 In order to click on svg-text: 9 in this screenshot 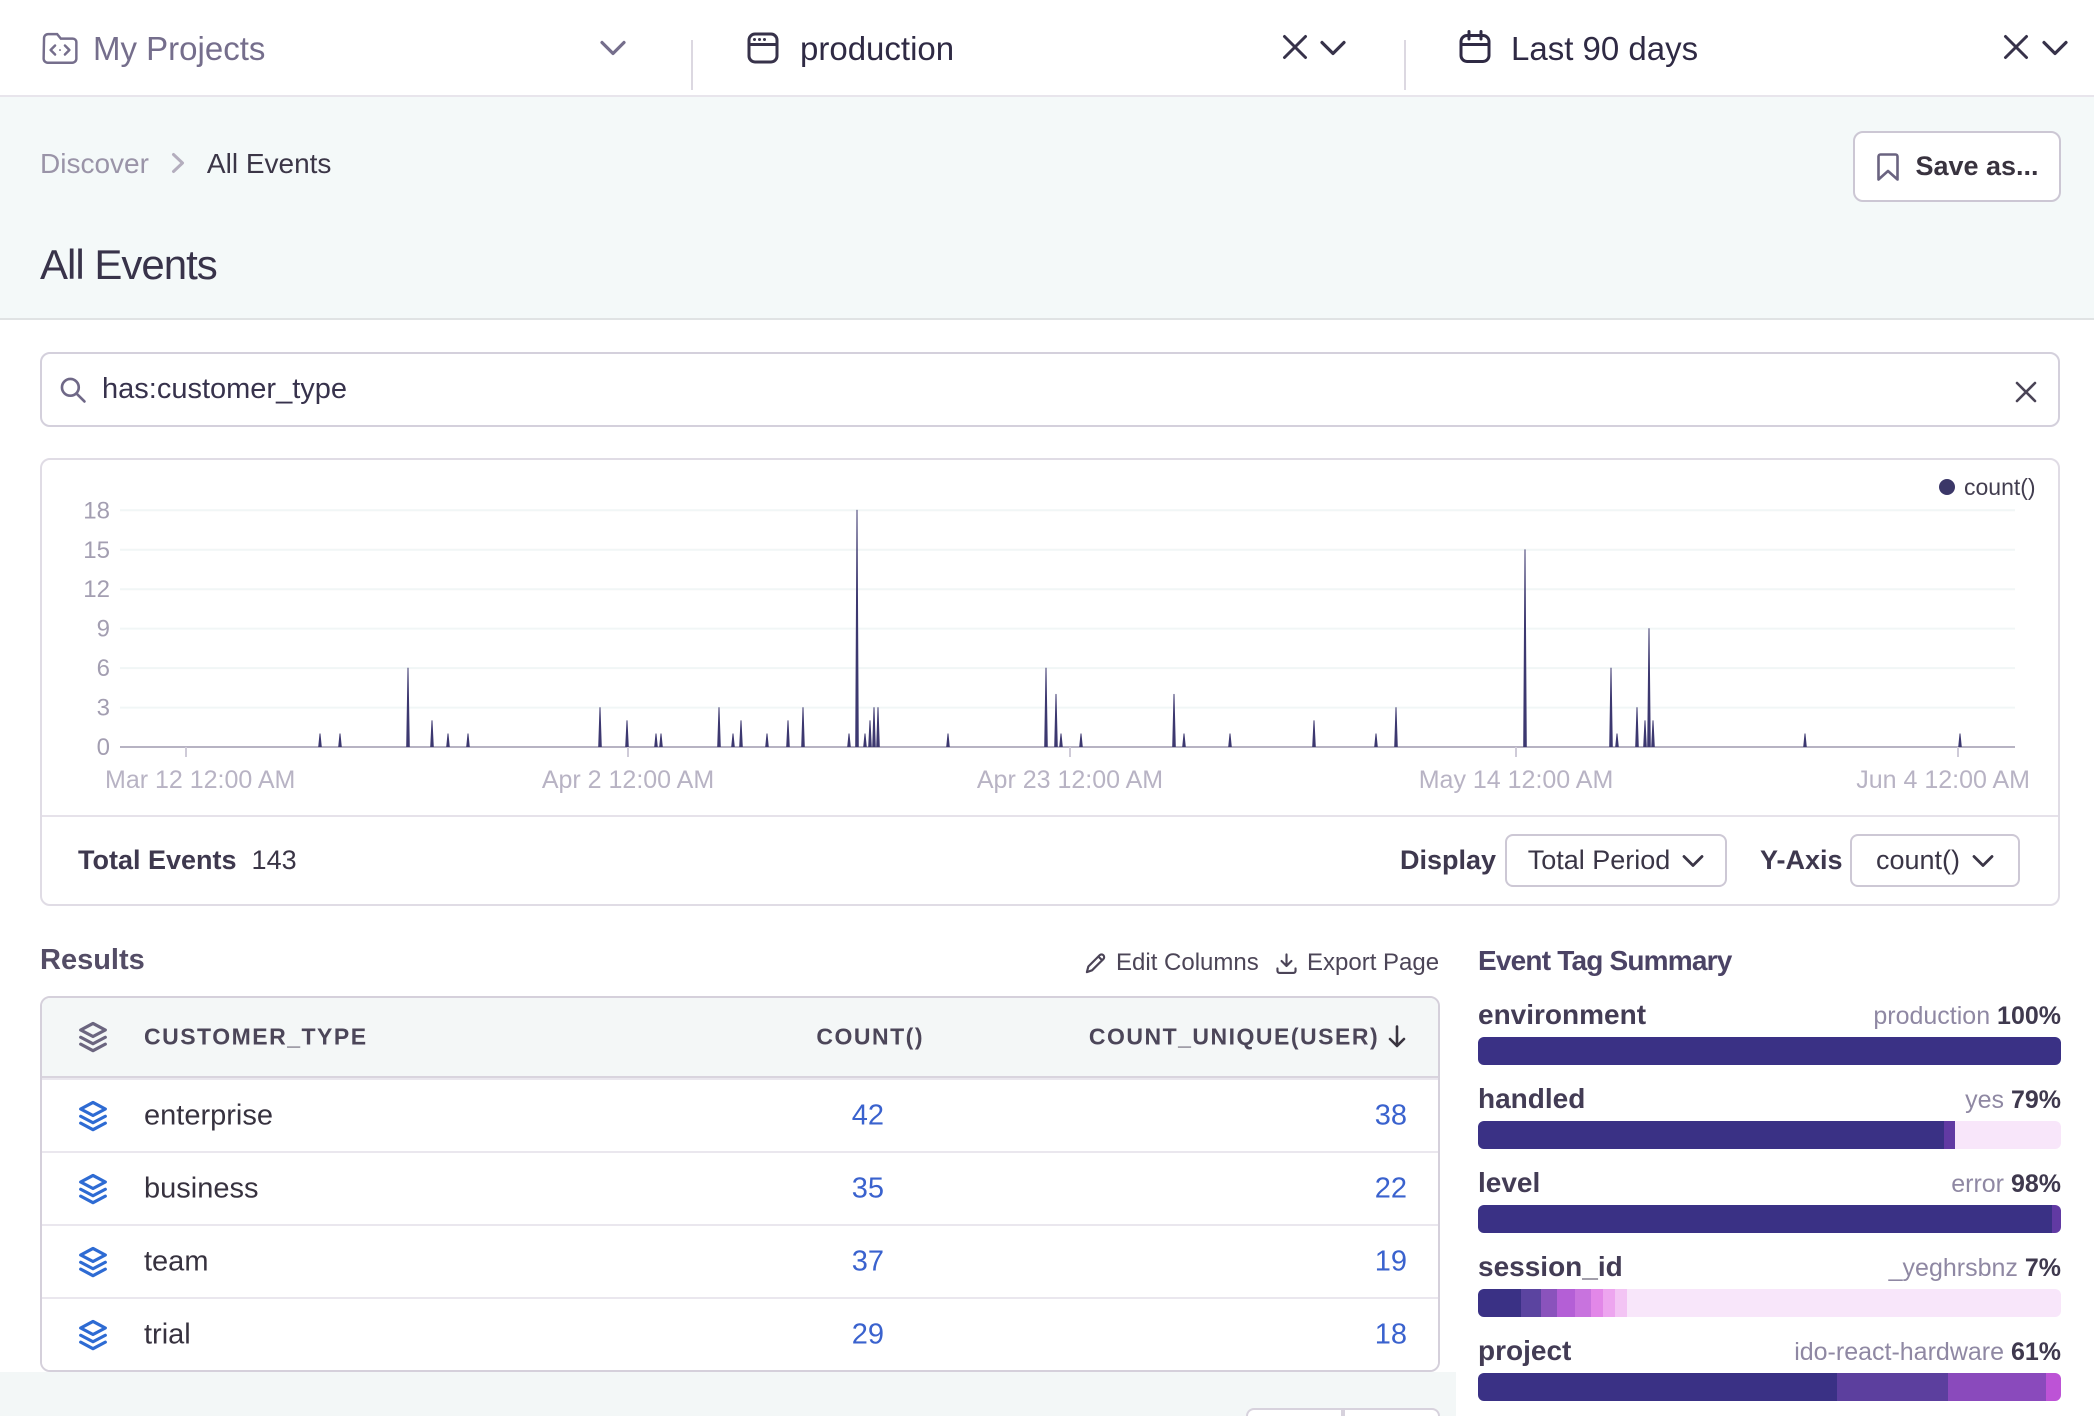, I will do `click(103, 629)`.